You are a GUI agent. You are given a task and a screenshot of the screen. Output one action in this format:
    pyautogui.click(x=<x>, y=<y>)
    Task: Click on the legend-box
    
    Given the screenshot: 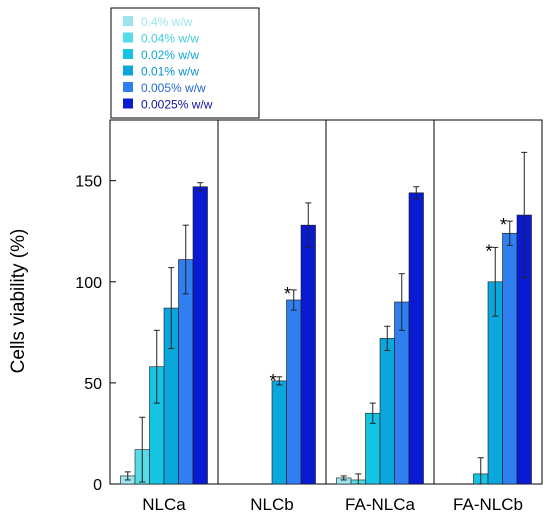 What is the action you would take?
    pyautogui.click(x=185, y=63)
    